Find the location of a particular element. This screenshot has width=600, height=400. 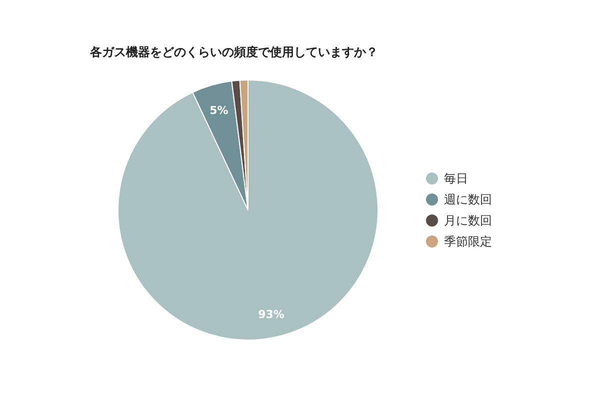

data-label: 5% is located at coordinates (219, 111).